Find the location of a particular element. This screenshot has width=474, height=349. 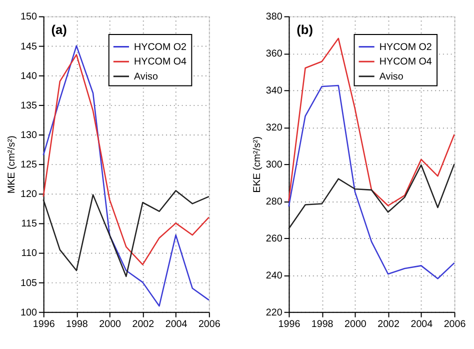

y-tick-label: 320 is located at coordinates (274, 128).